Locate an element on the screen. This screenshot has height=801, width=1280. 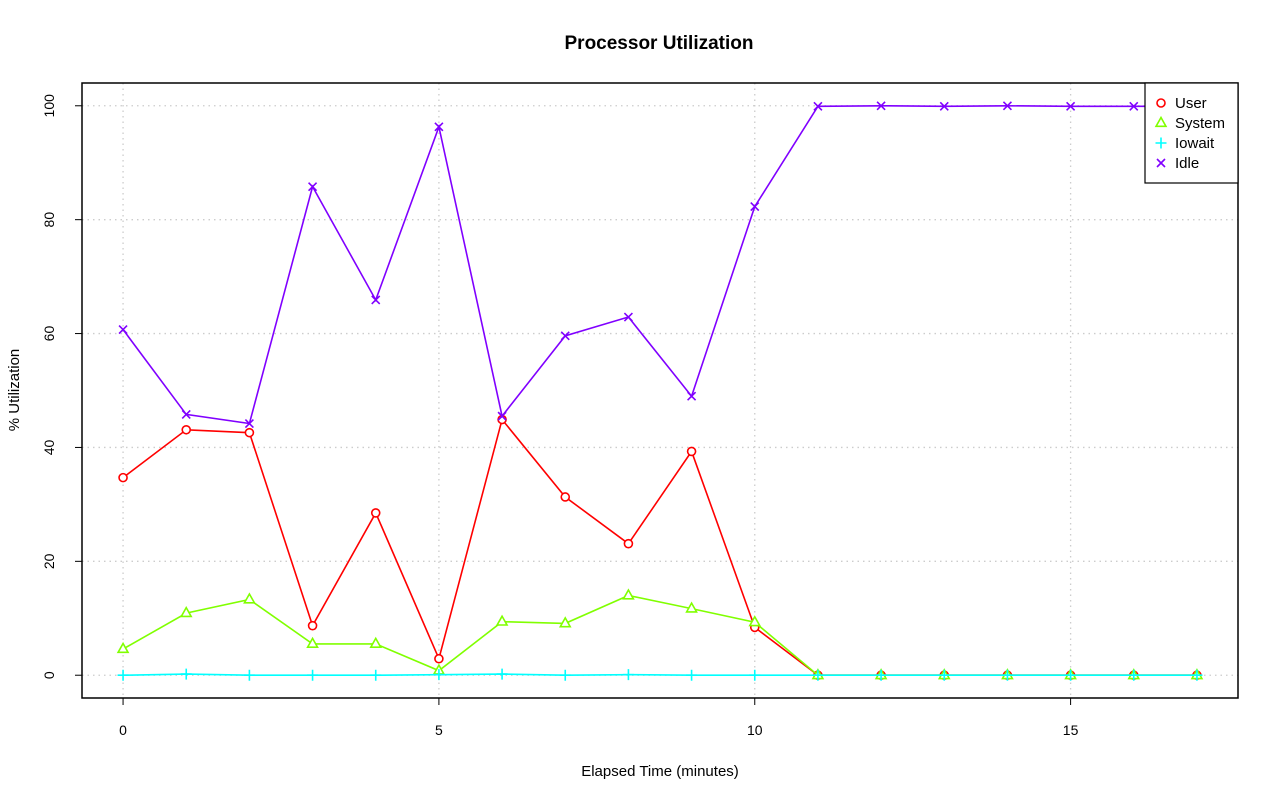
legend: User System Iowait Idle is located at coordinates (1191, 133).